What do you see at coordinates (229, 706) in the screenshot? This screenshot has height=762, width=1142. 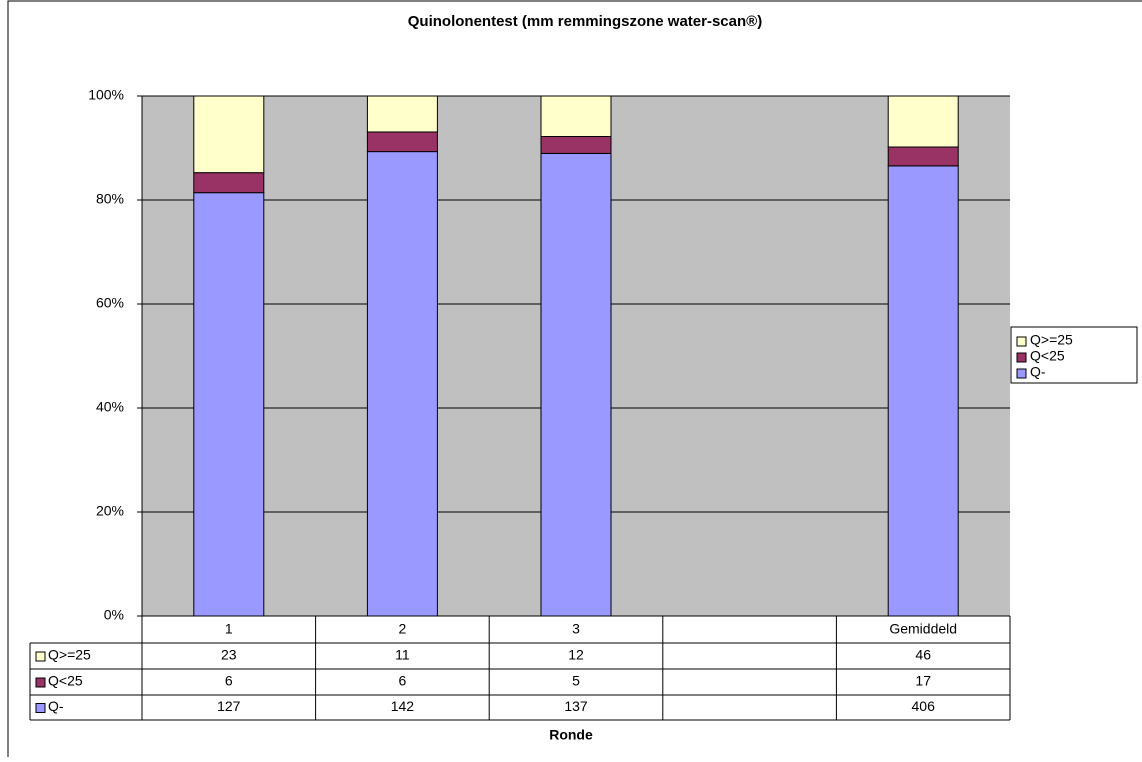 I see `table-value: 127` at bounding box center [229, 706].